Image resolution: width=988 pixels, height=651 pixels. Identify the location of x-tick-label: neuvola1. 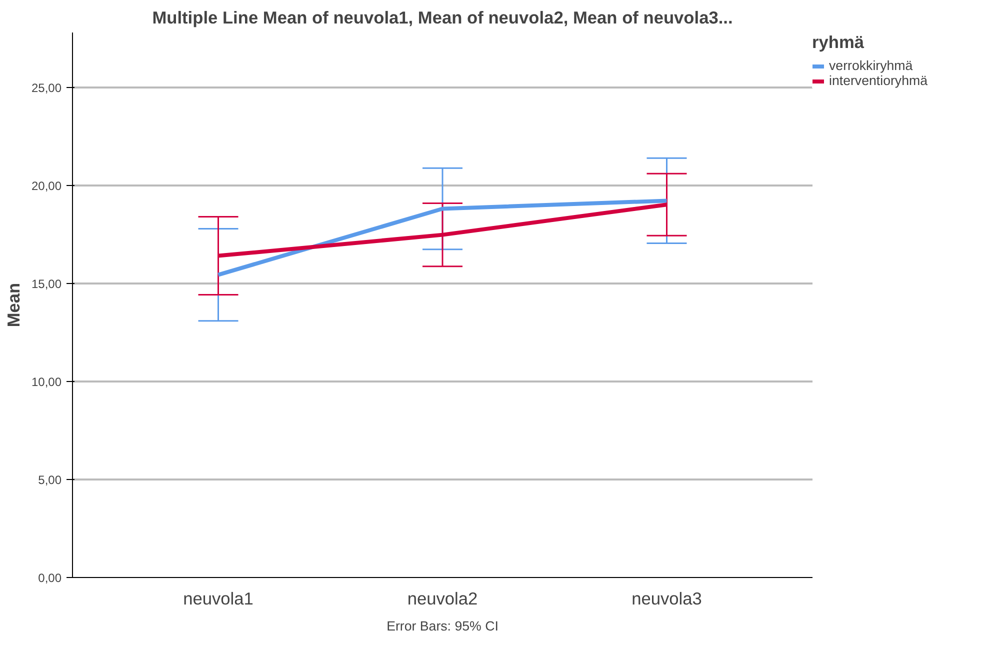
(218, 598).